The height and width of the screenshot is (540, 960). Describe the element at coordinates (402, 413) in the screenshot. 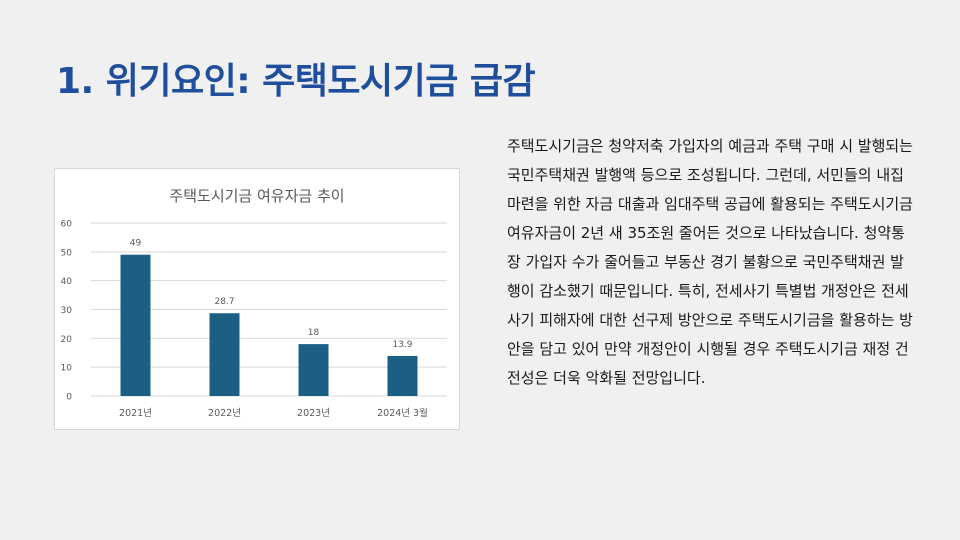

I see `x-tick-label: 2024년 3월` at that location.